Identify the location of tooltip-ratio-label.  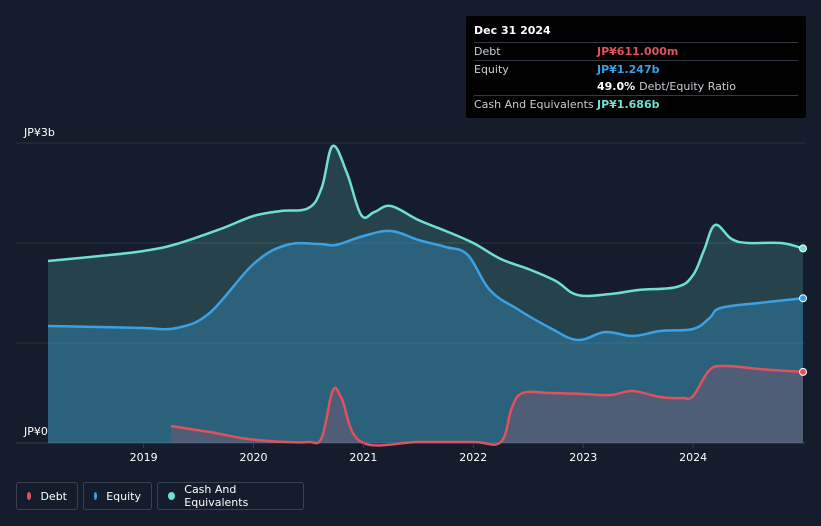
(535, 86).